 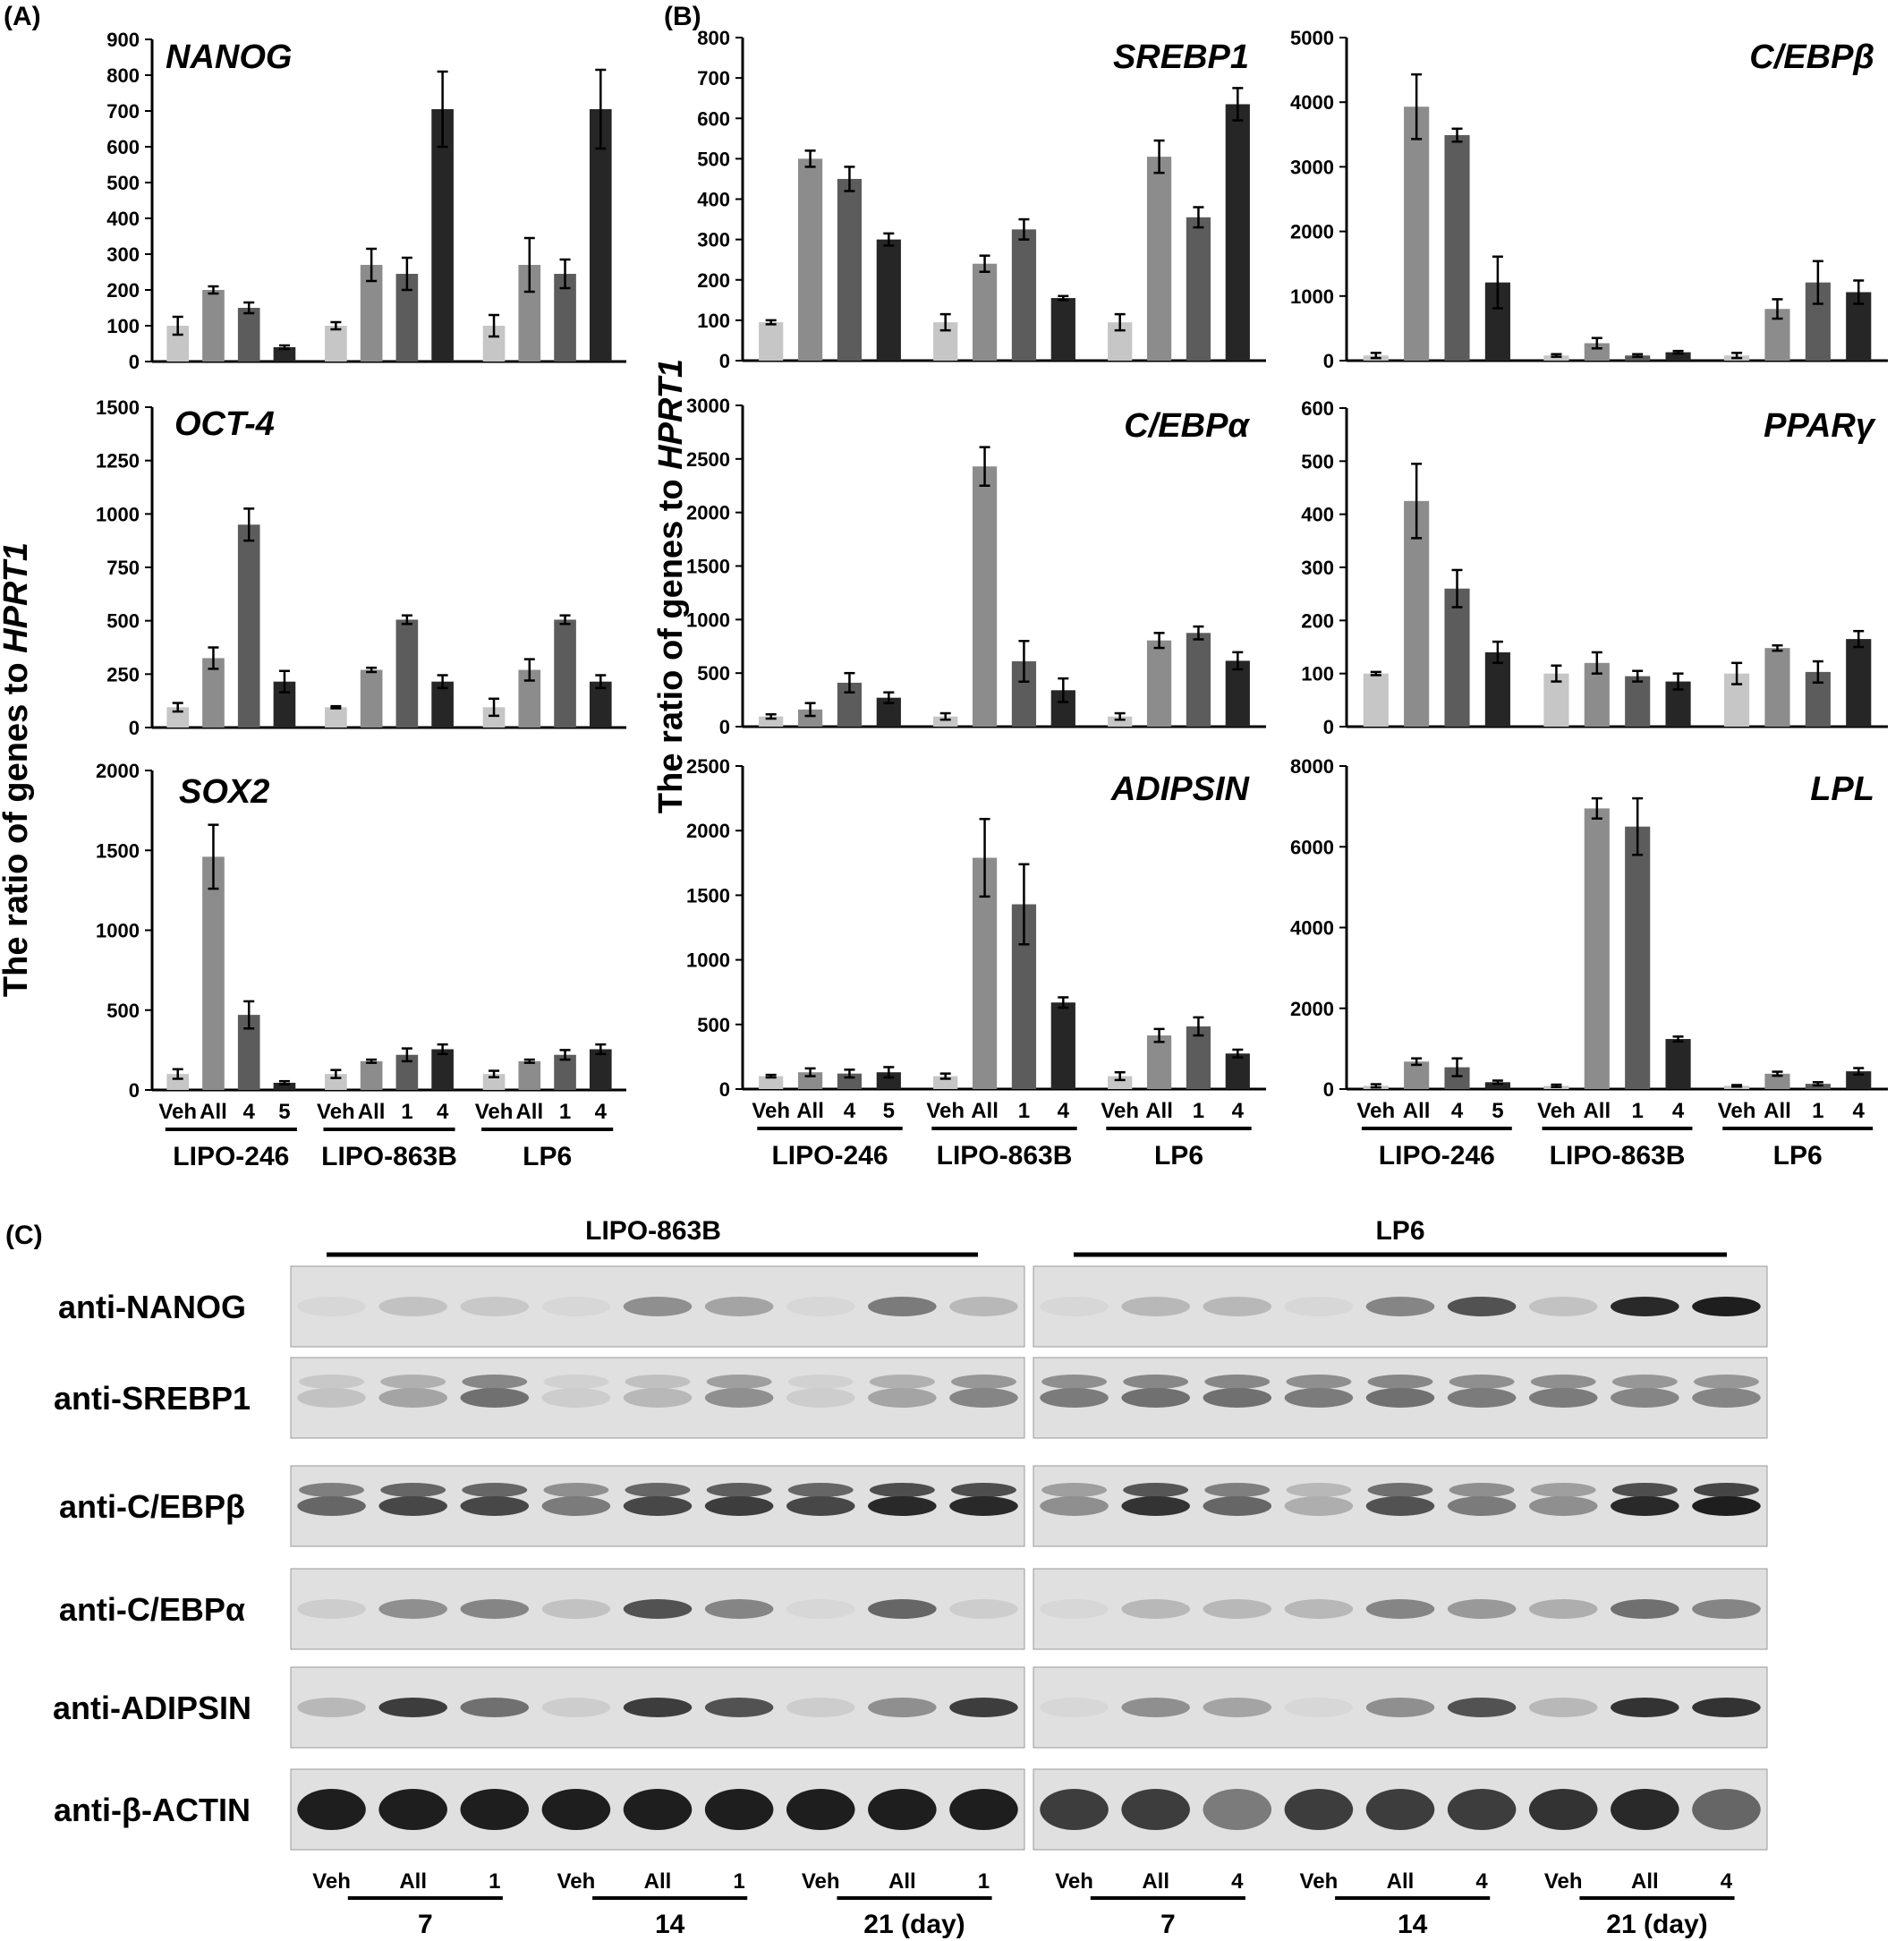 What do you see at coordinates (713, 38) in the screenshot?
I see `y-tick-label: 800` at bounding box center [713, 38].